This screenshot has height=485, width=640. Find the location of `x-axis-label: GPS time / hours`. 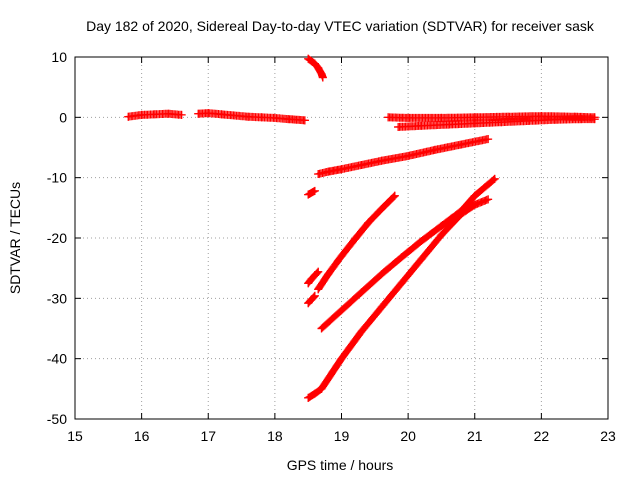

x-axis-label: GPS time / hours is located at coordinates (340, 465).